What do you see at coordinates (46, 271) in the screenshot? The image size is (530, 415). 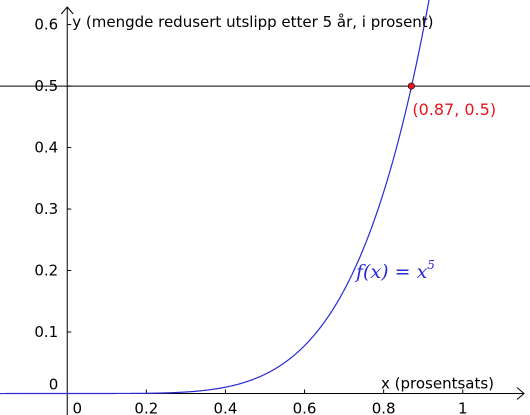 I see `y-tick-label: 0.2` at bounding box center [46, 271].